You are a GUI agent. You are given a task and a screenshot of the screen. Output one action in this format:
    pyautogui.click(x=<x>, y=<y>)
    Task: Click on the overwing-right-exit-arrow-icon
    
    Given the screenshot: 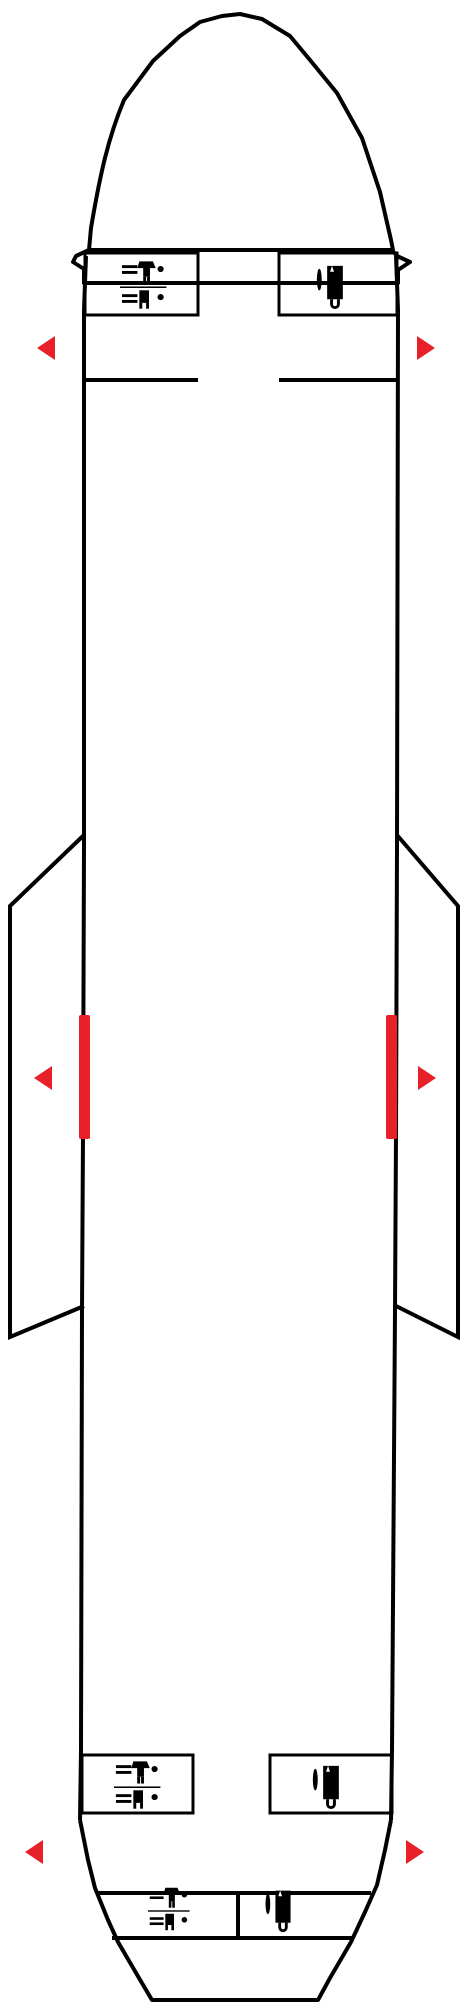 What is the action you would take?
    pyautogui.click(x=427, y=1078)
    